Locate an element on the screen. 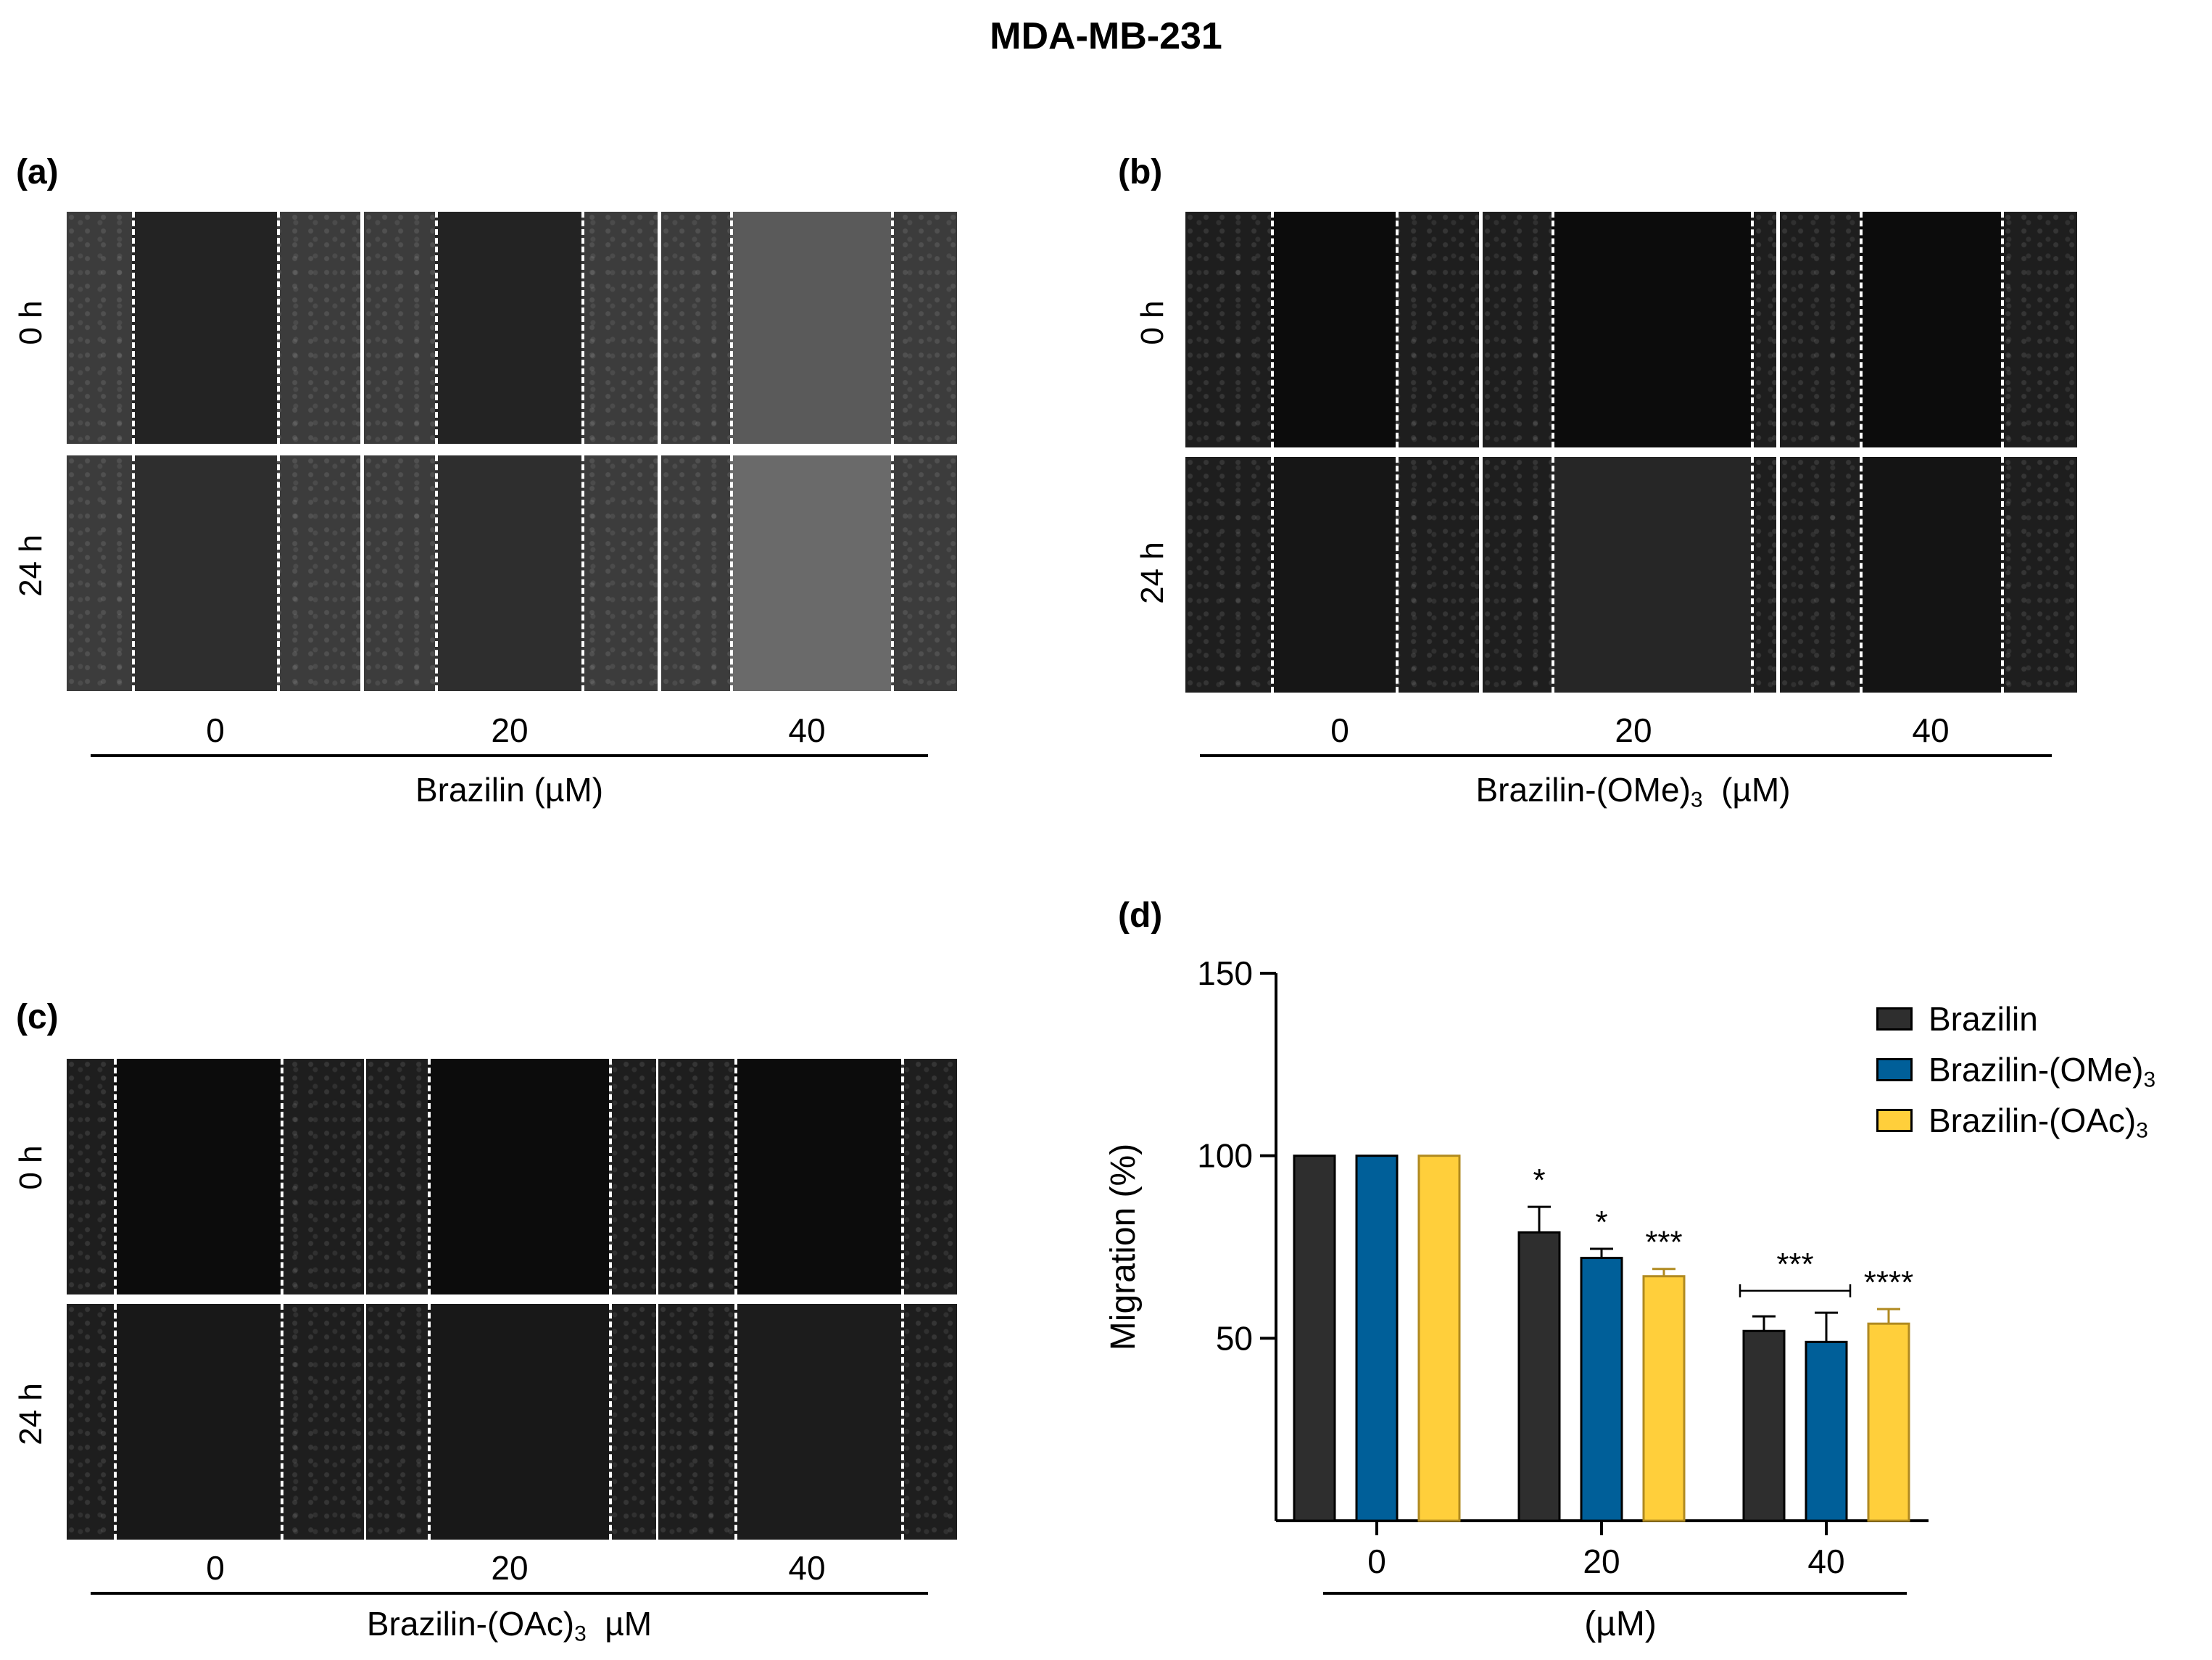 The width and height of the screenshot is (2212, 1660). sig-40-oac3: **** is located at coordinates (1889, 1282).